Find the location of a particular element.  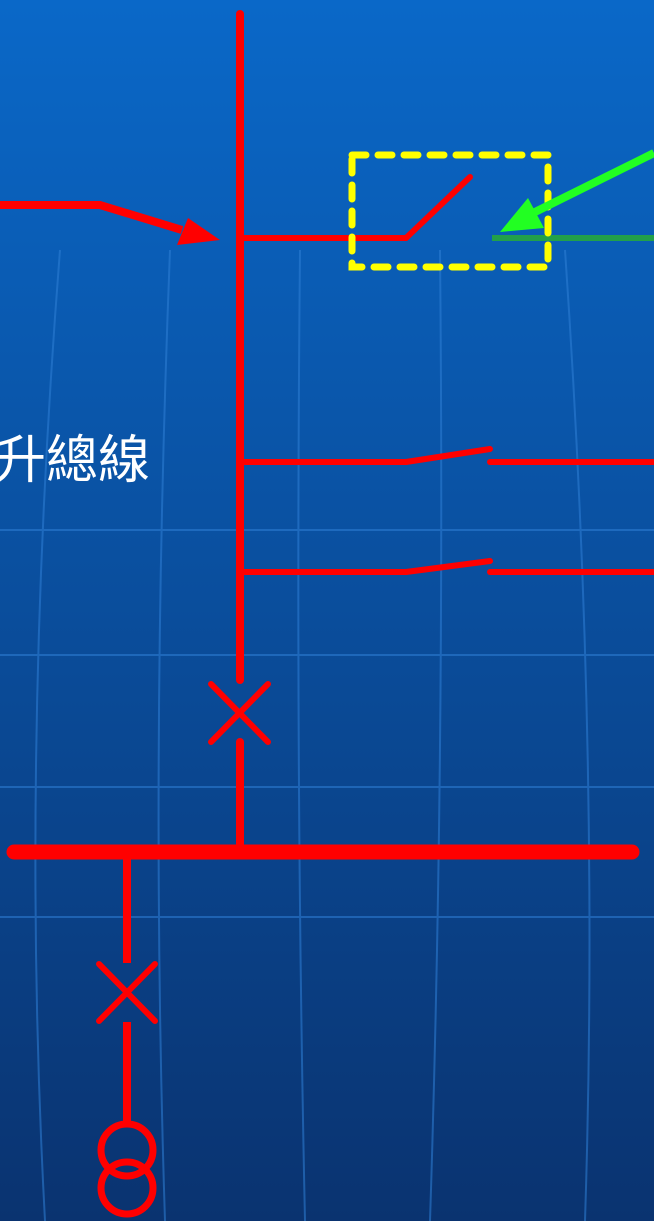

branch-bottom is located at coordinates (445, 566).